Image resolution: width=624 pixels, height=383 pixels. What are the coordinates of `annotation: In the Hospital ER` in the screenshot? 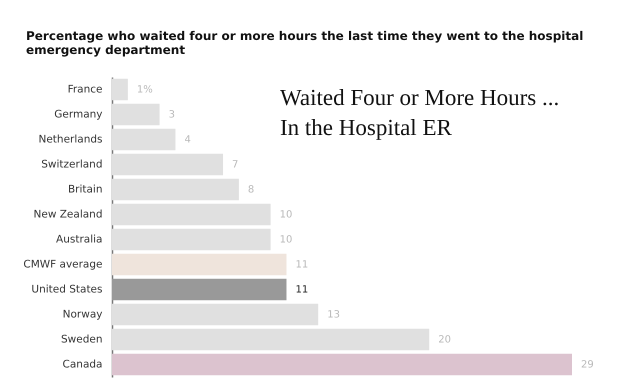 It's located at (366, 127).